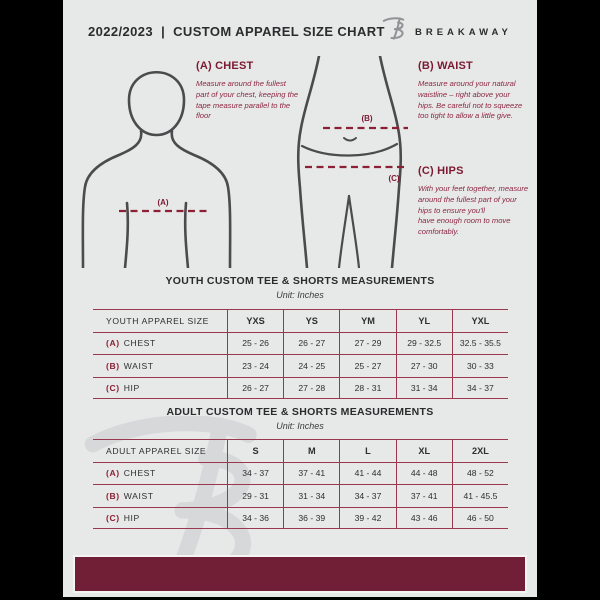 The width and height of the screenshot is (600, 600). I want to click on table-cell: 23 - 24, so click(255, 365).